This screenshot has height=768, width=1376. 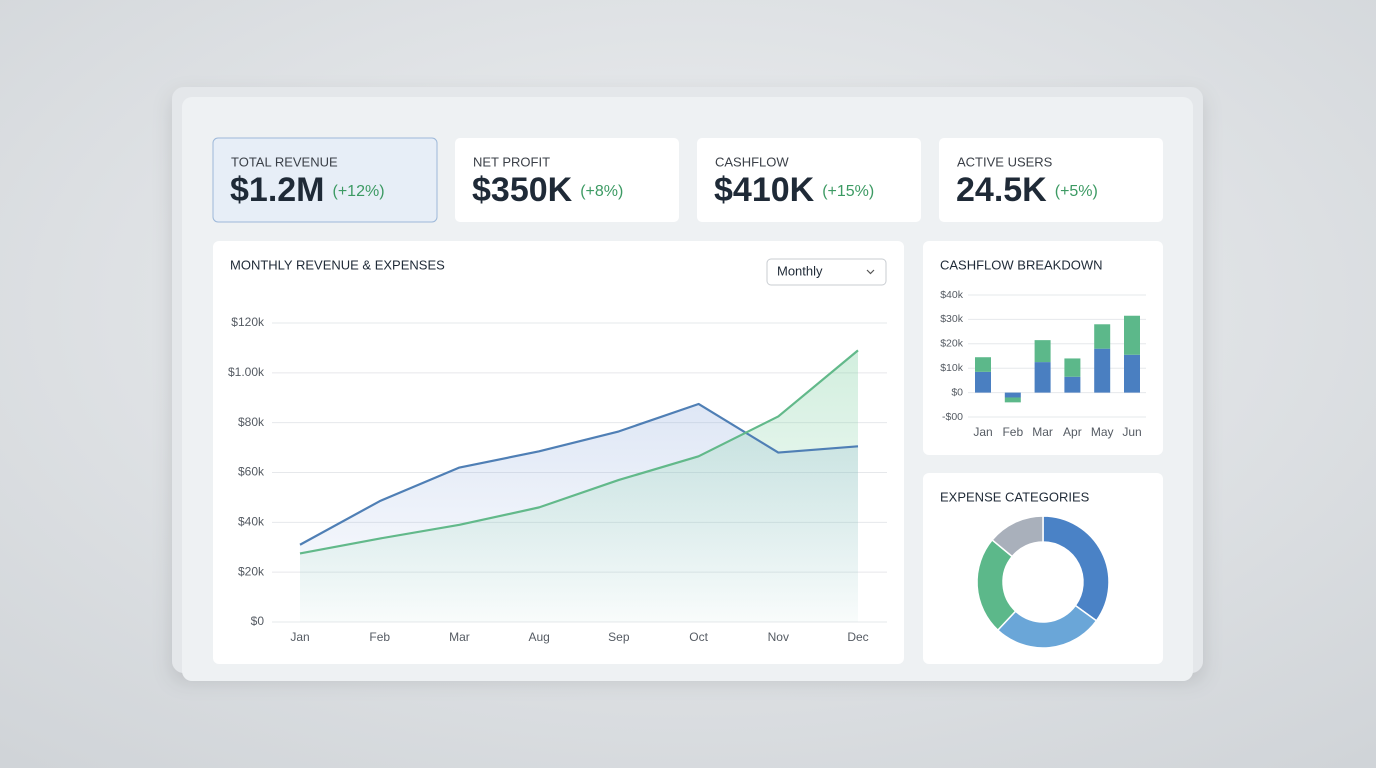 I want to click on kpi-label: ACTIVE USERS, so click(x=1005, y=161).